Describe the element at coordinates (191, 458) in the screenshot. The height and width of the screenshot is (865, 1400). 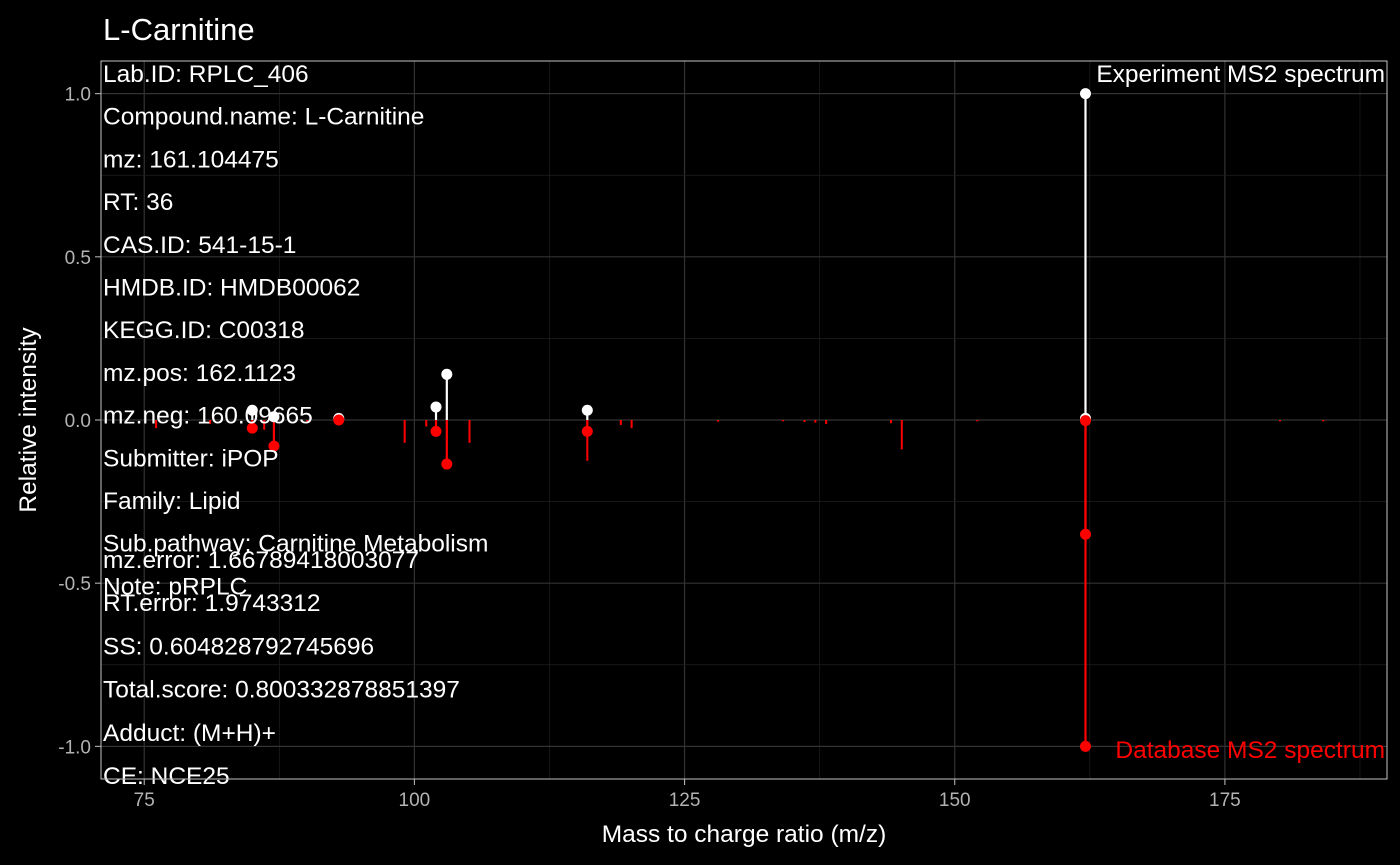
I see `info-line: Submitter: iPOP` at that location.